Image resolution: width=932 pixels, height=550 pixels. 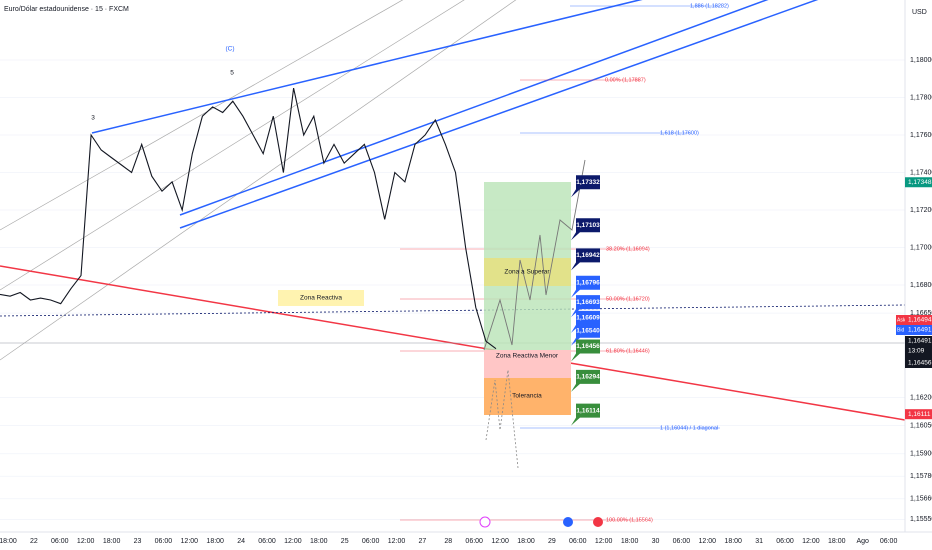 I want to click on quote-value: 1,16494, so click(x=920, y=320).